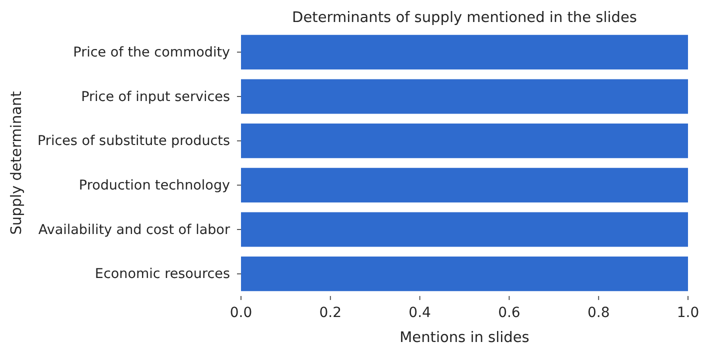 This screenshot has width=720, height=353. Describe the element at coordinates (155, 96) in the screenshot. I see `y-tick-label: Price of input services` at that location.